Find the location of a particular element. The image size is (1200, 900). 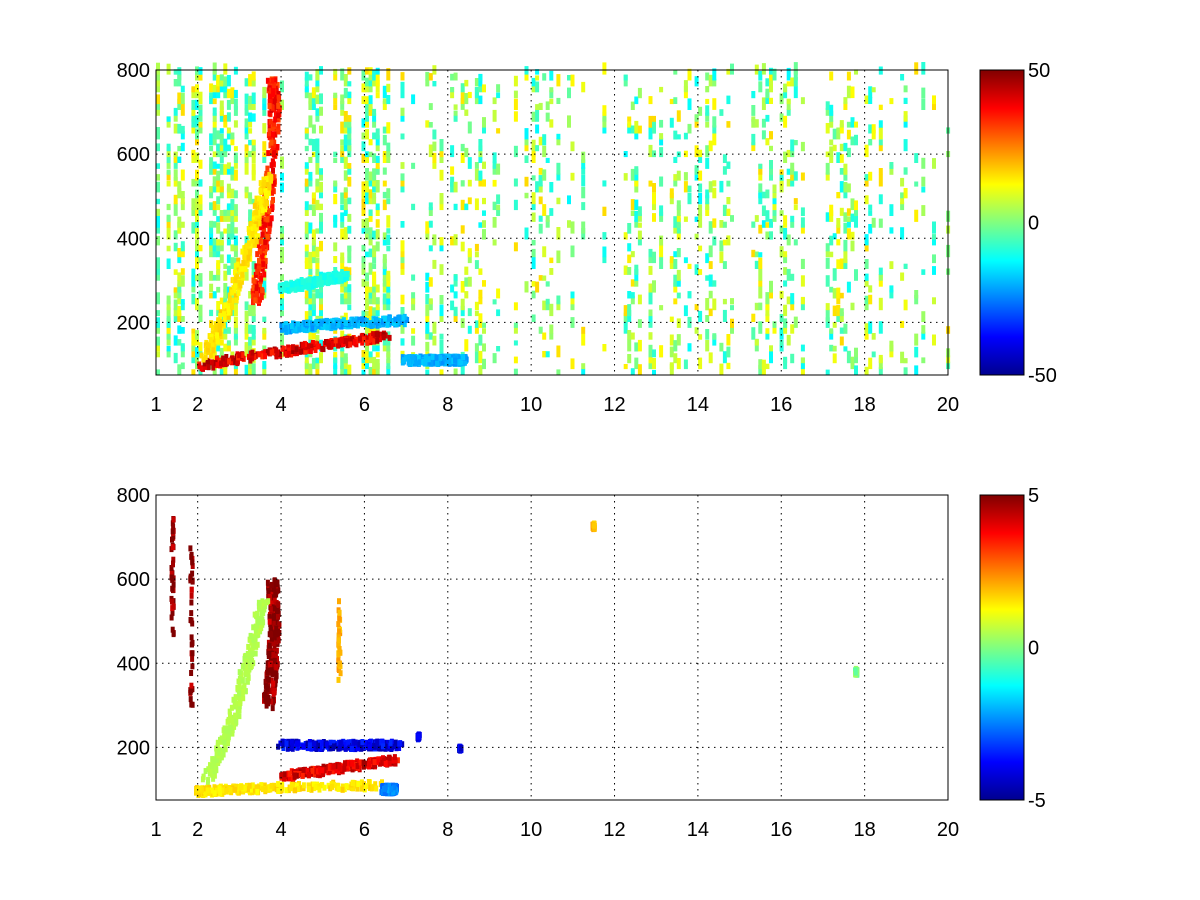

colorbar-tick-label: 0 is located at coordinates (1033, 224).